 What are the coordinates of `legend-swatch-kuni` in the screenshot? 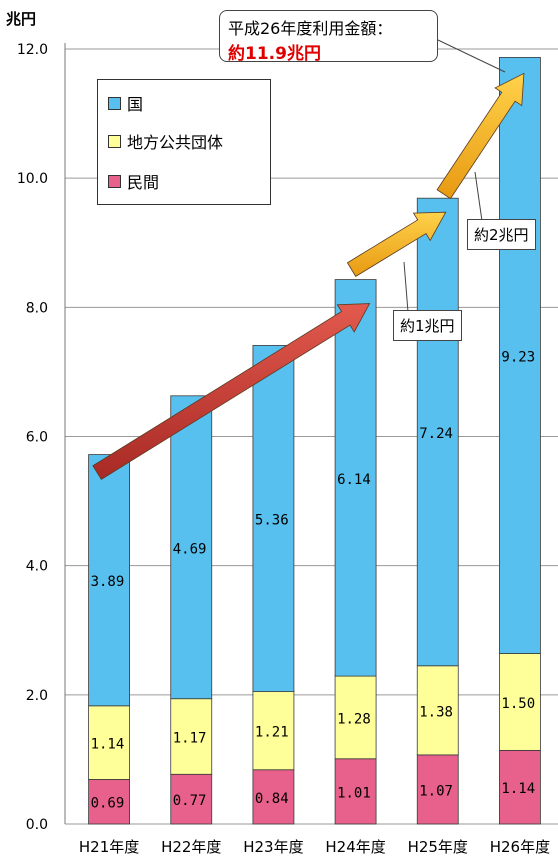 It's located at (114, 103).